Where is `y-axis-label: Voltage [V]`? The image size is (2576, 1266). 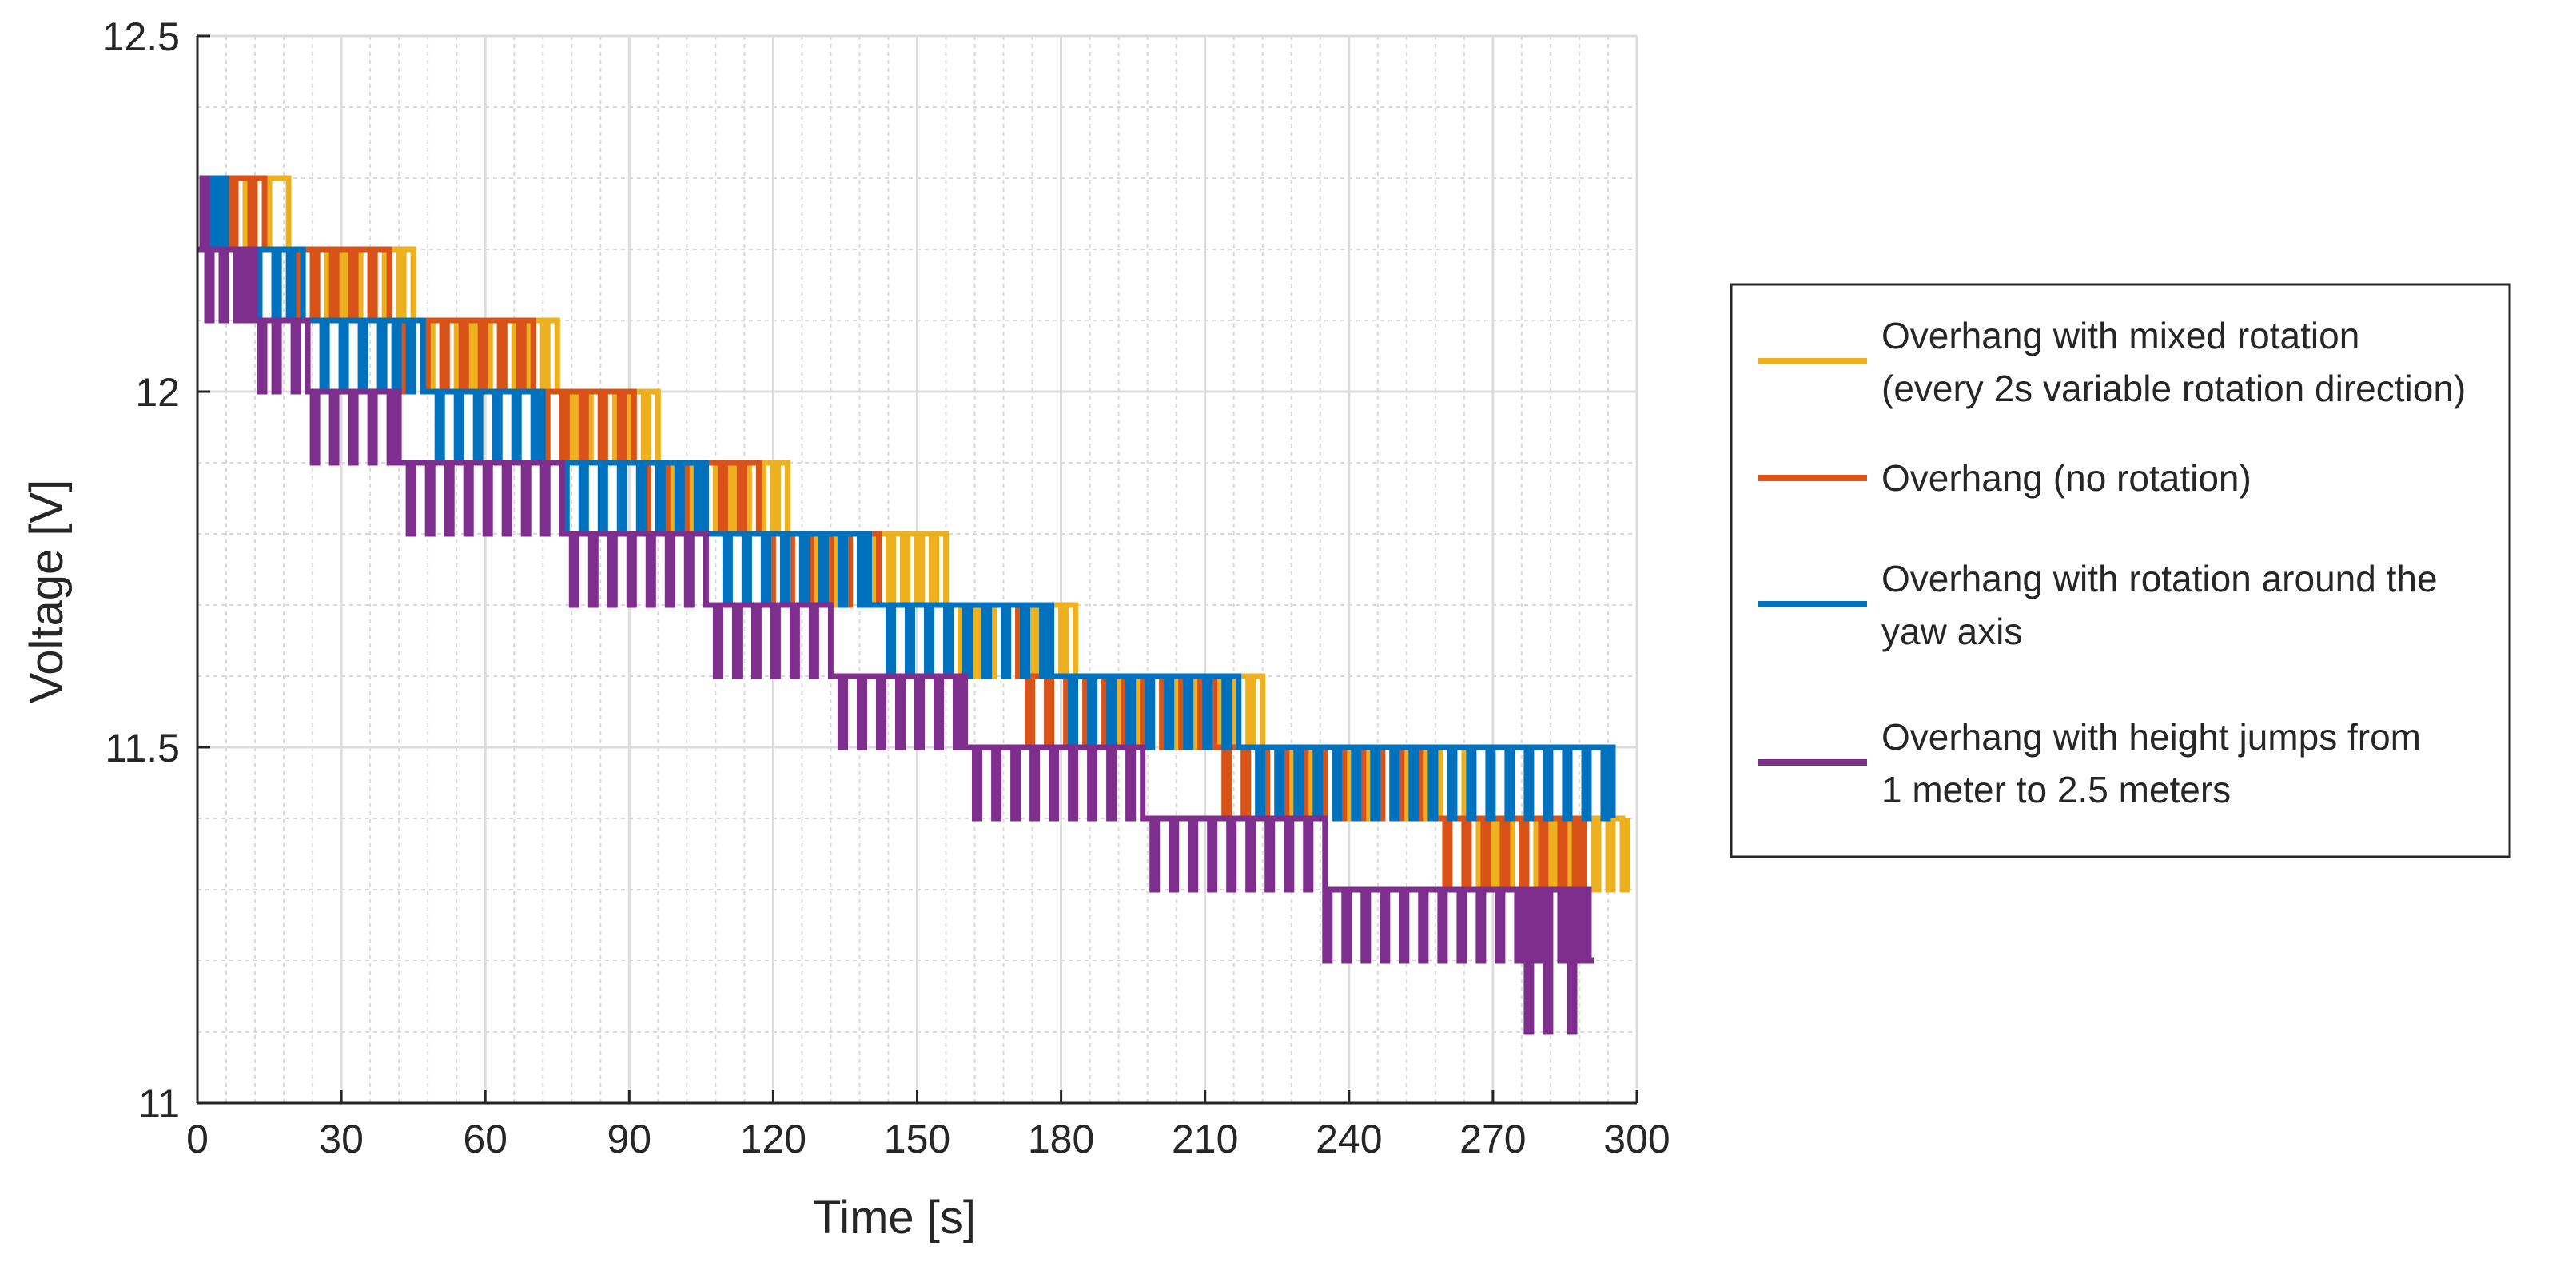
y-axis-label: Voltage [V] is located at coordinates (47, 592).